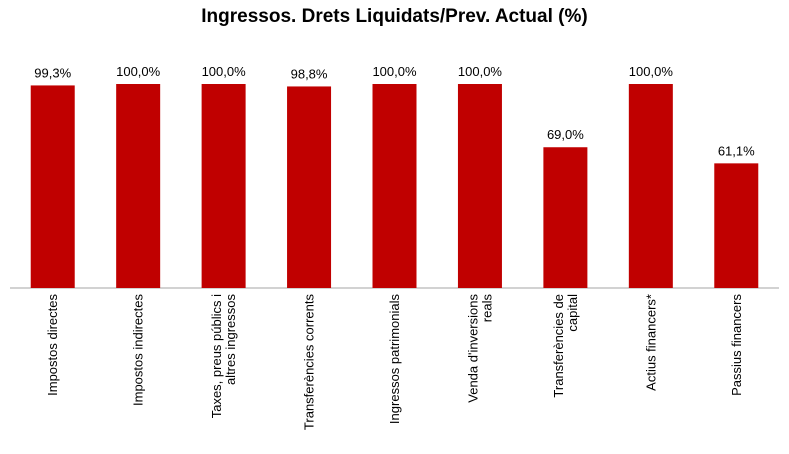 This screenshot has height=454, width=789. What do you see at coordinates (309, 362) in the screenshot?
I see `category-label: Transferències corrents` at bounding box center [309, 362].